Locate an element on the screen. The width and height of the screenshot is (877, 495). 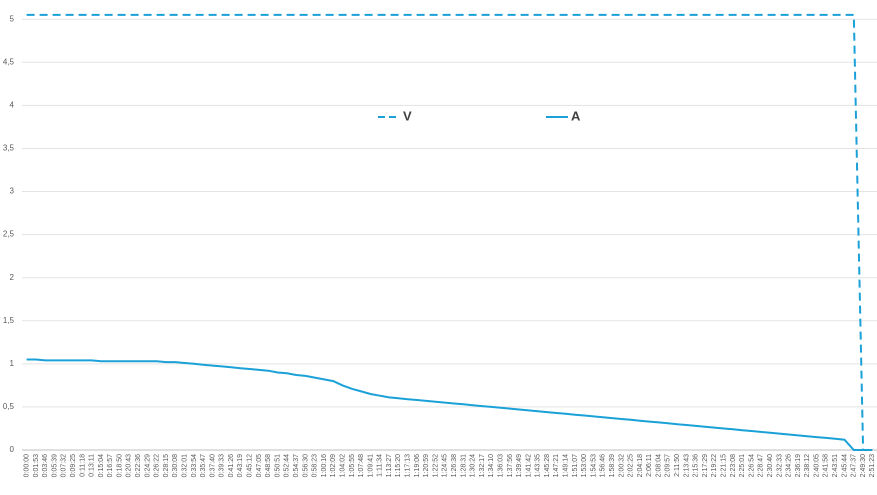
x-tick-label: 1:04:02 is located at coordinates (342, 465).